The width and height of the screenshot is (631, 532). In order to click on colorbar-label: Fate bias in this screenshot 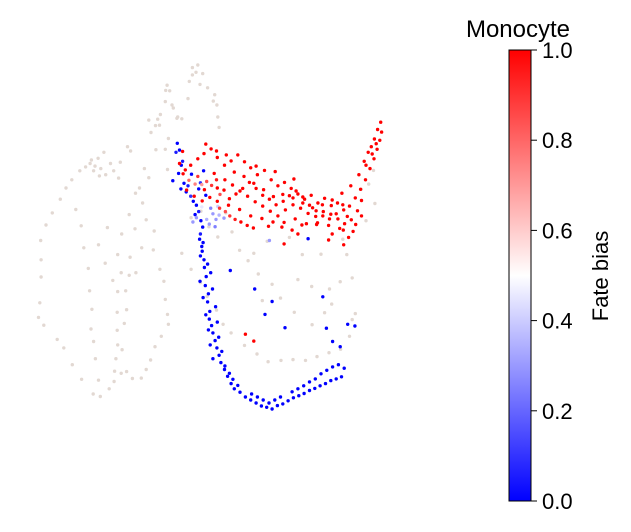, I will do `click(600, 276)`.